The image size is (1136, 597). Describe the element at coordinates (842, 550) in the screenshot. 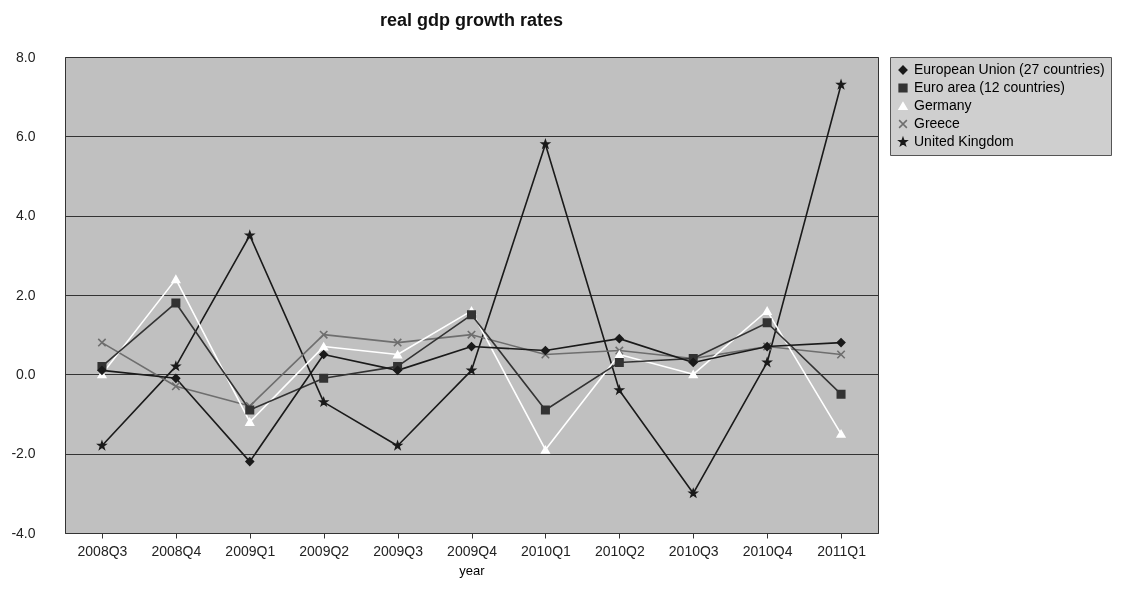

I see `x-tick-label: 2011Q1` at that location.